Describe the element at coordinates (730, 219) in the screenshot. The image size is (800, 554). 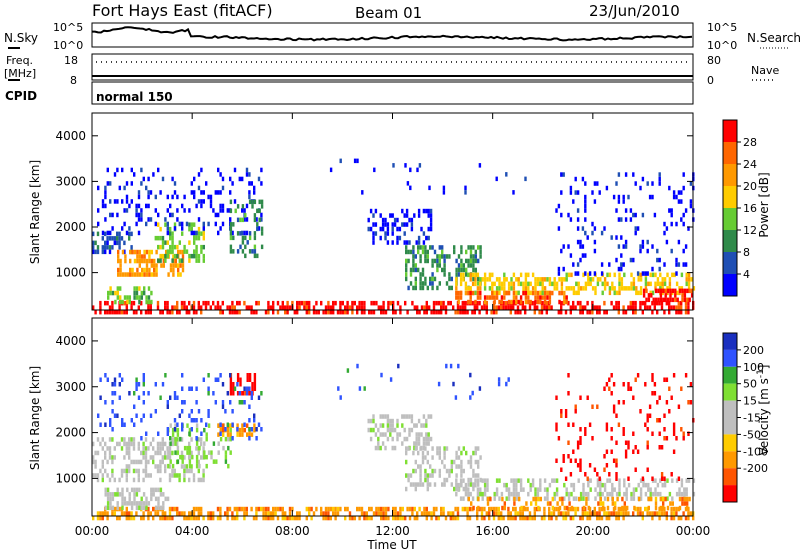
I see `colorbar-swatch` at that location.